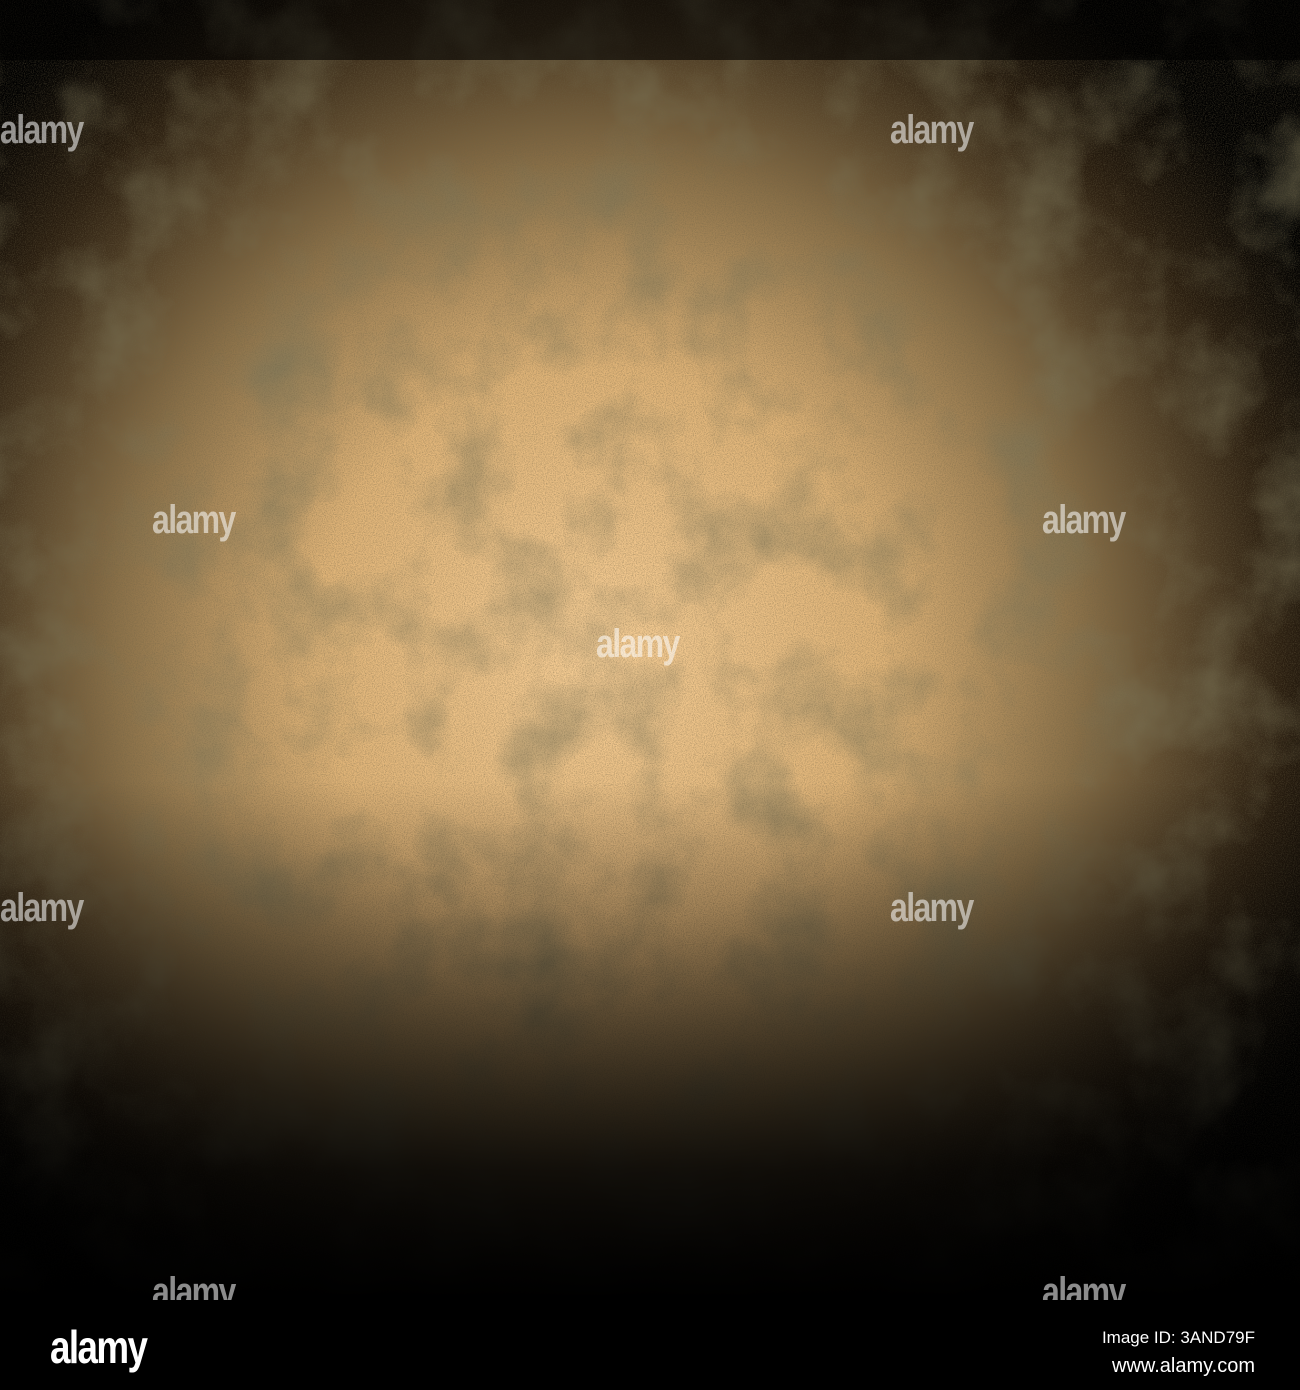 Image resolution: width=1300 pixels, height=1390 pixels. I want to click on website-link: www.alamy.com, so click(1183, 1366).